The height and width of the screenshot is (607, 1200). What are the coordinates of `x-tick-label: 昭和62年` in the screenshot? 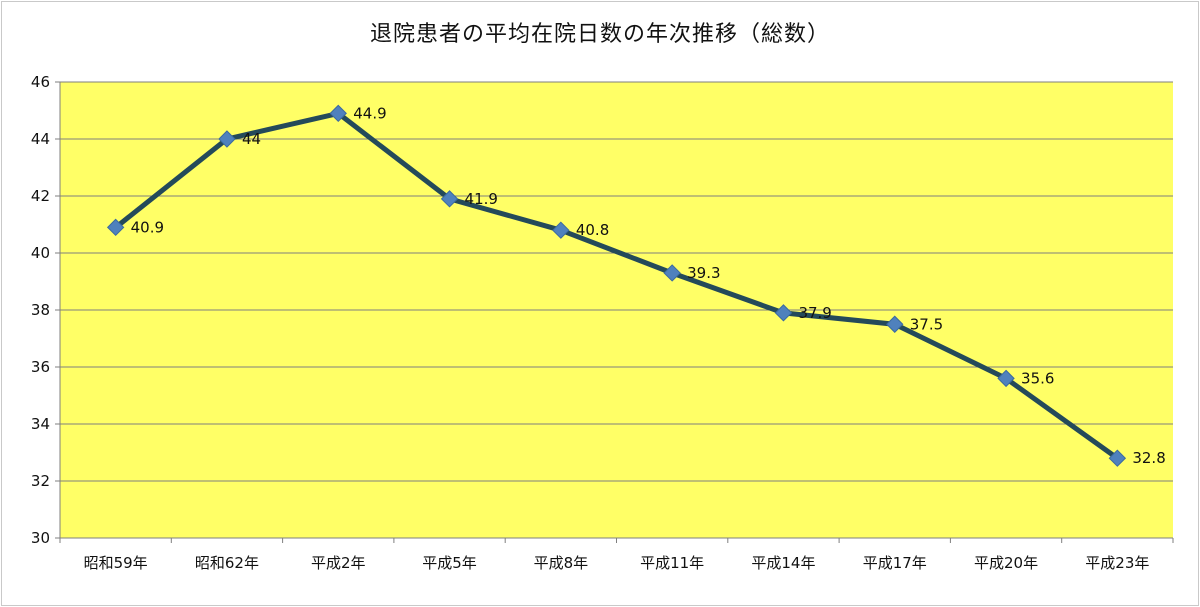 It's located at (227, 563).